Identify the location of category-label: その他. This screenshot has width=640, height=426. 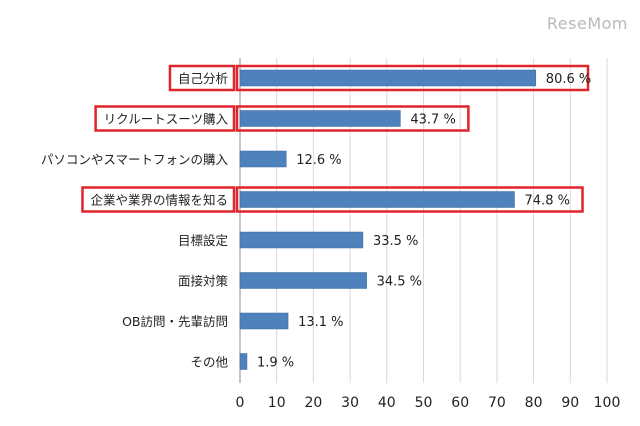
(209, 362).